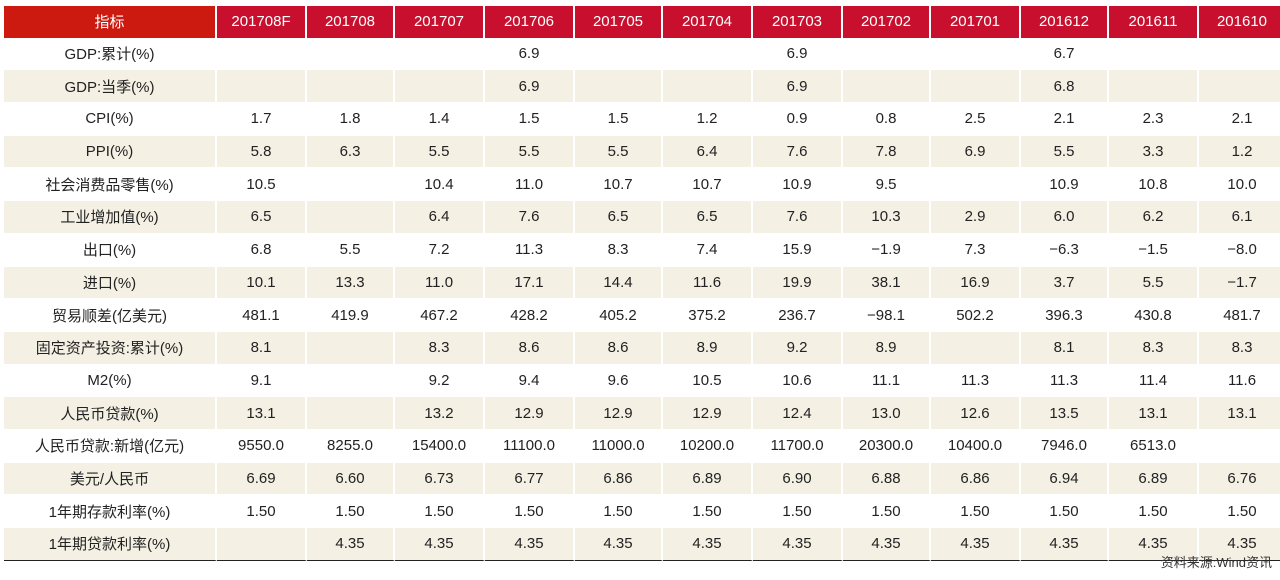  What do you see at coordinates (1065, 381) in the screenshot?
I see `table-cell: 11.3` at bounding box center [1065, 381].